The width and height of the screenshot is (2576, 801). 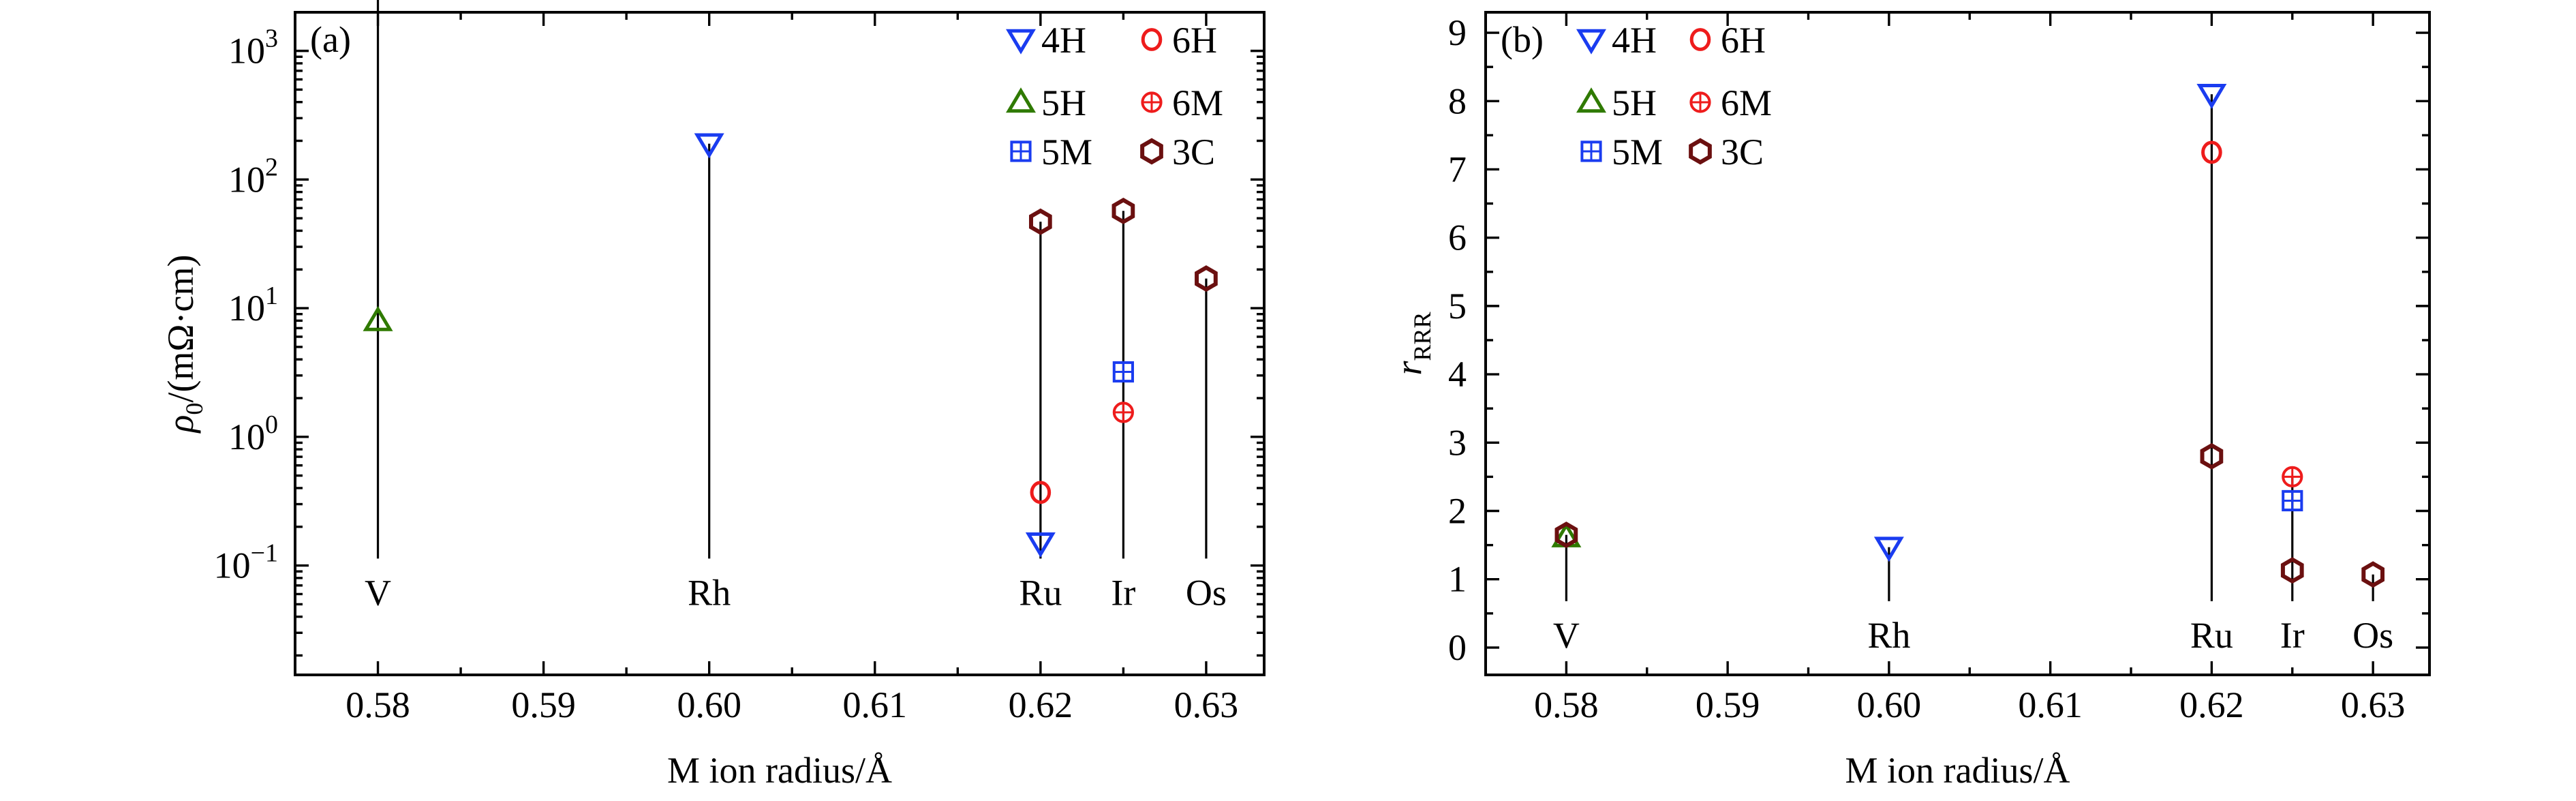 What do you see at coordinates (194, 409) in the screenshot?
I see `y-axis-subscript: 0` at bounding box center [194, 409].